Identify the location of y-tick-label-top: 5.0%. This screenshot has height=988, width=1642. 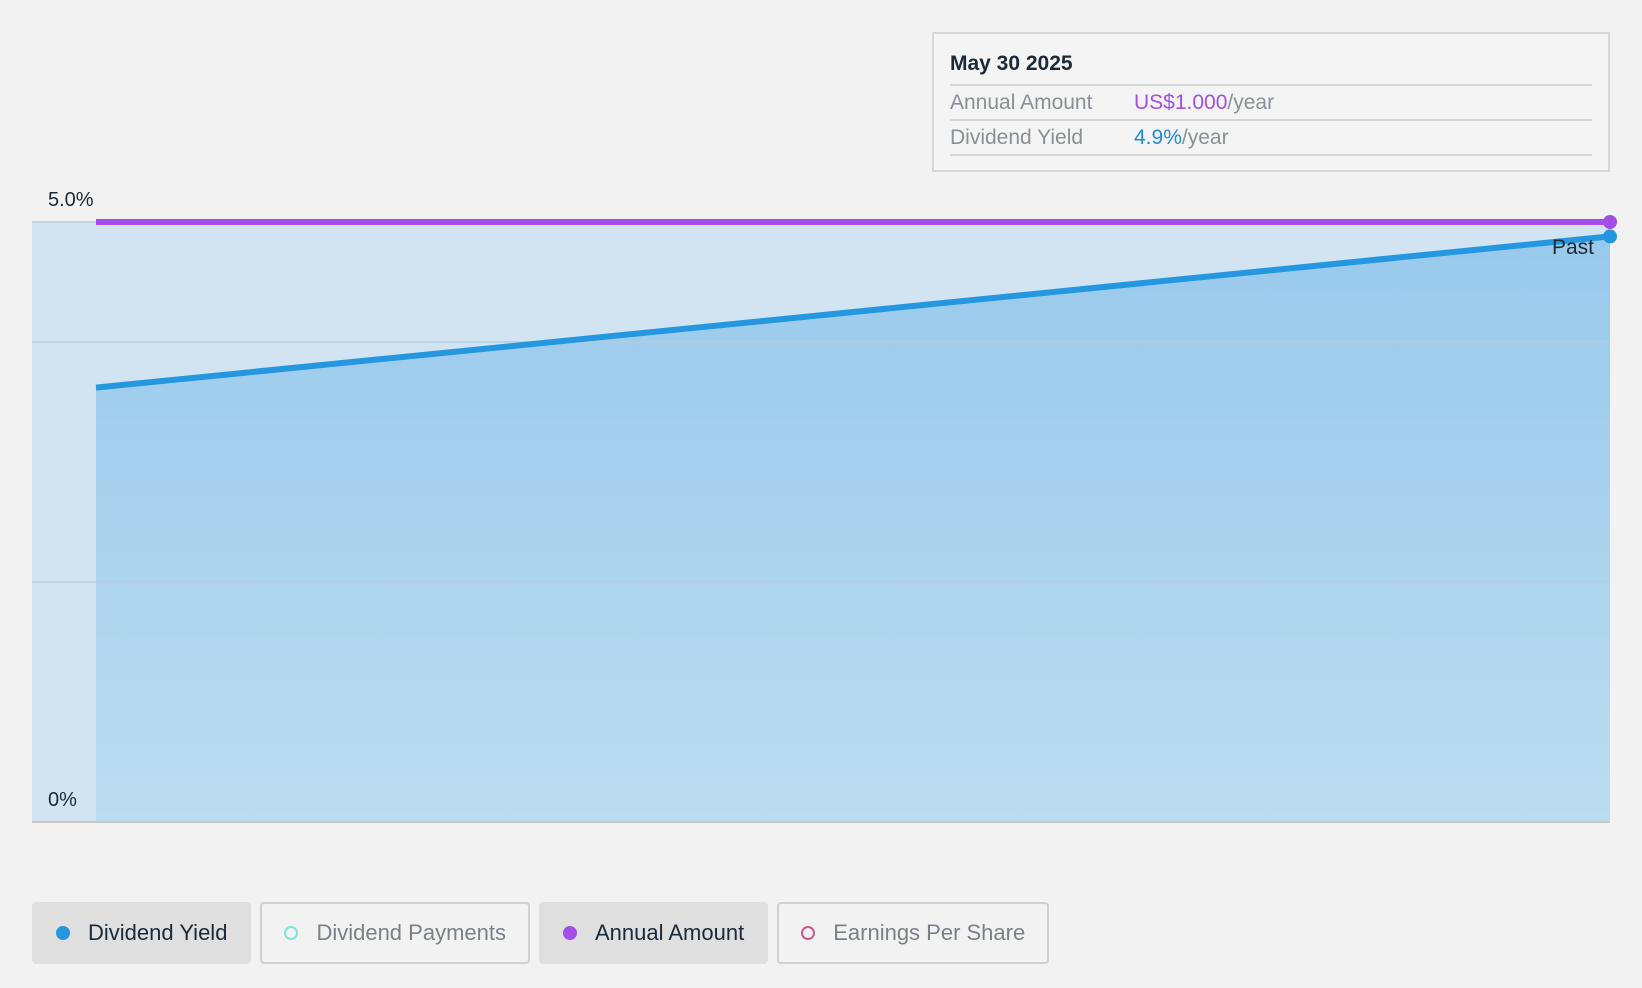
(71, 200).